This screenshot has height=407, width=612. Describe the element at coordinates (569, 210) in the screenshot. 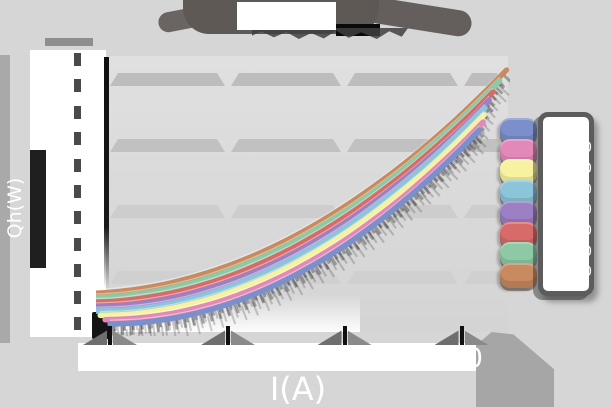

I see `legend-label-dt40: ΔT=40` at that location.